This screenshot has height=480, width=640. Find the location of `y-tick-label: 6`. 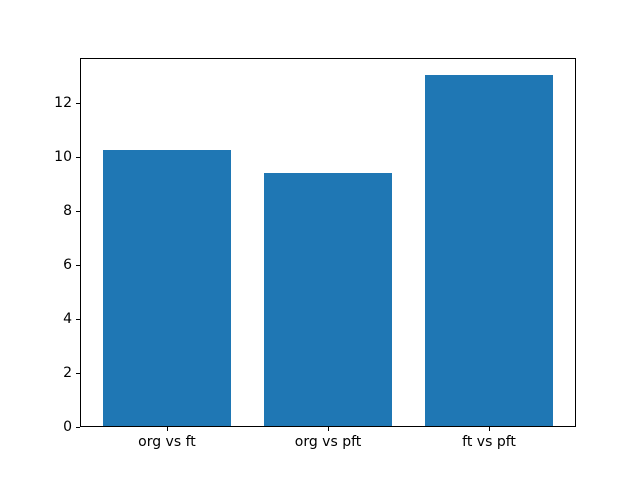

y-tick-label: 6 is located at coordinates (67, 264).